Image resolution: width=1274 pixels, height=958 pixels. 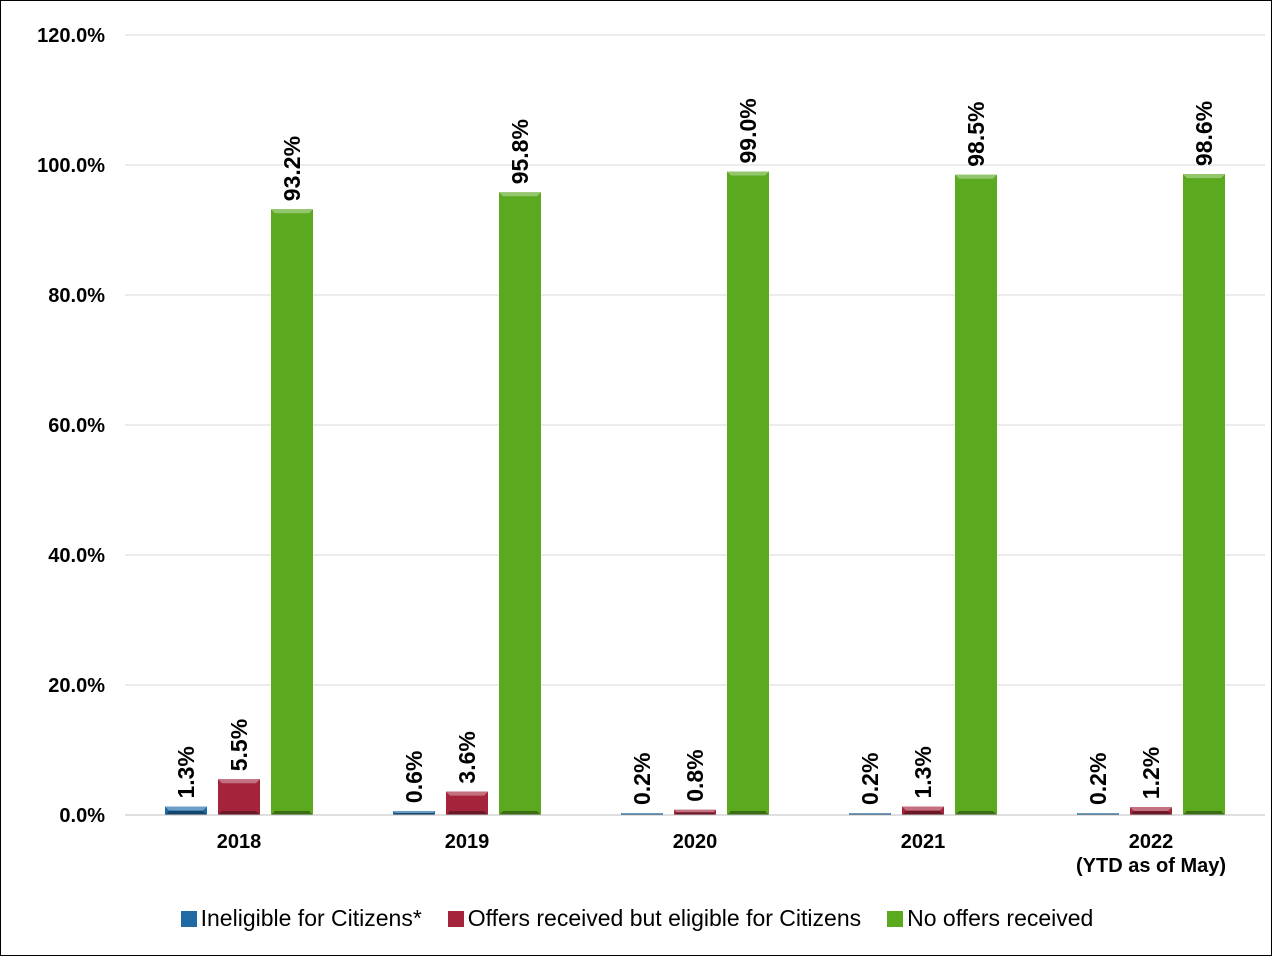 What do you see at coordinates (1151, 866) in the screenshot?
I see `x-tick-label: (YTD as of May)` at bounding box center [1151, 866].